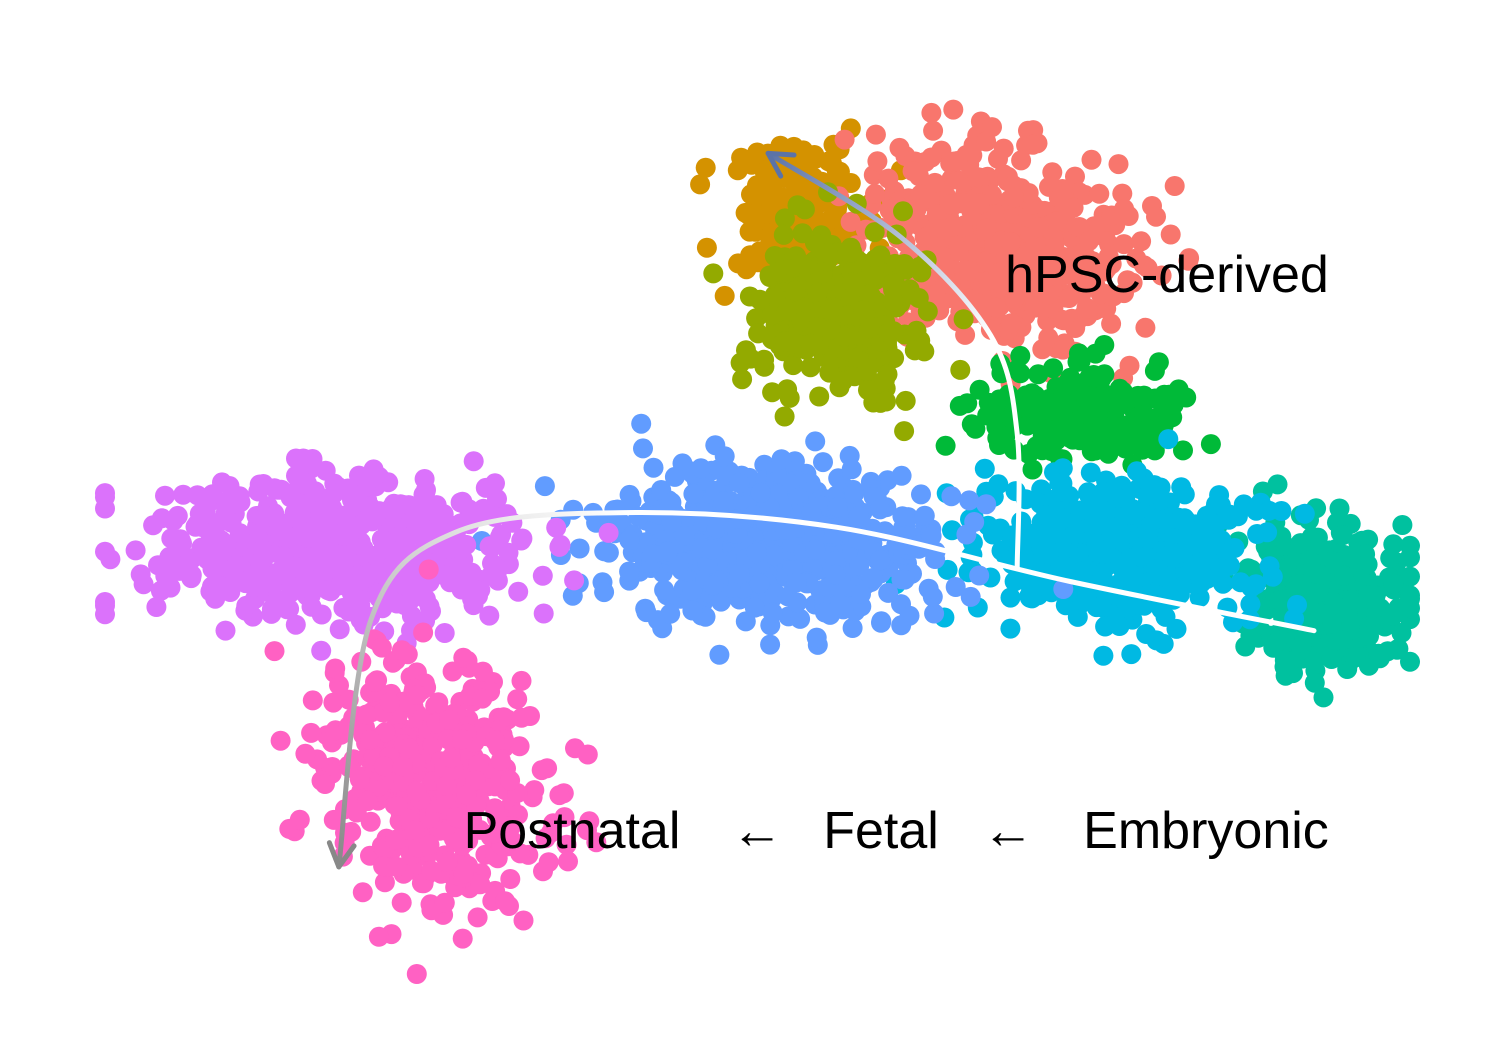 The image size is (1500, 1050). What do you see at coordinates (757, 831) in the screenshot?
I see `stage-arrow-fetal-to-postnatal: ←` at bounding box center [757, 831].